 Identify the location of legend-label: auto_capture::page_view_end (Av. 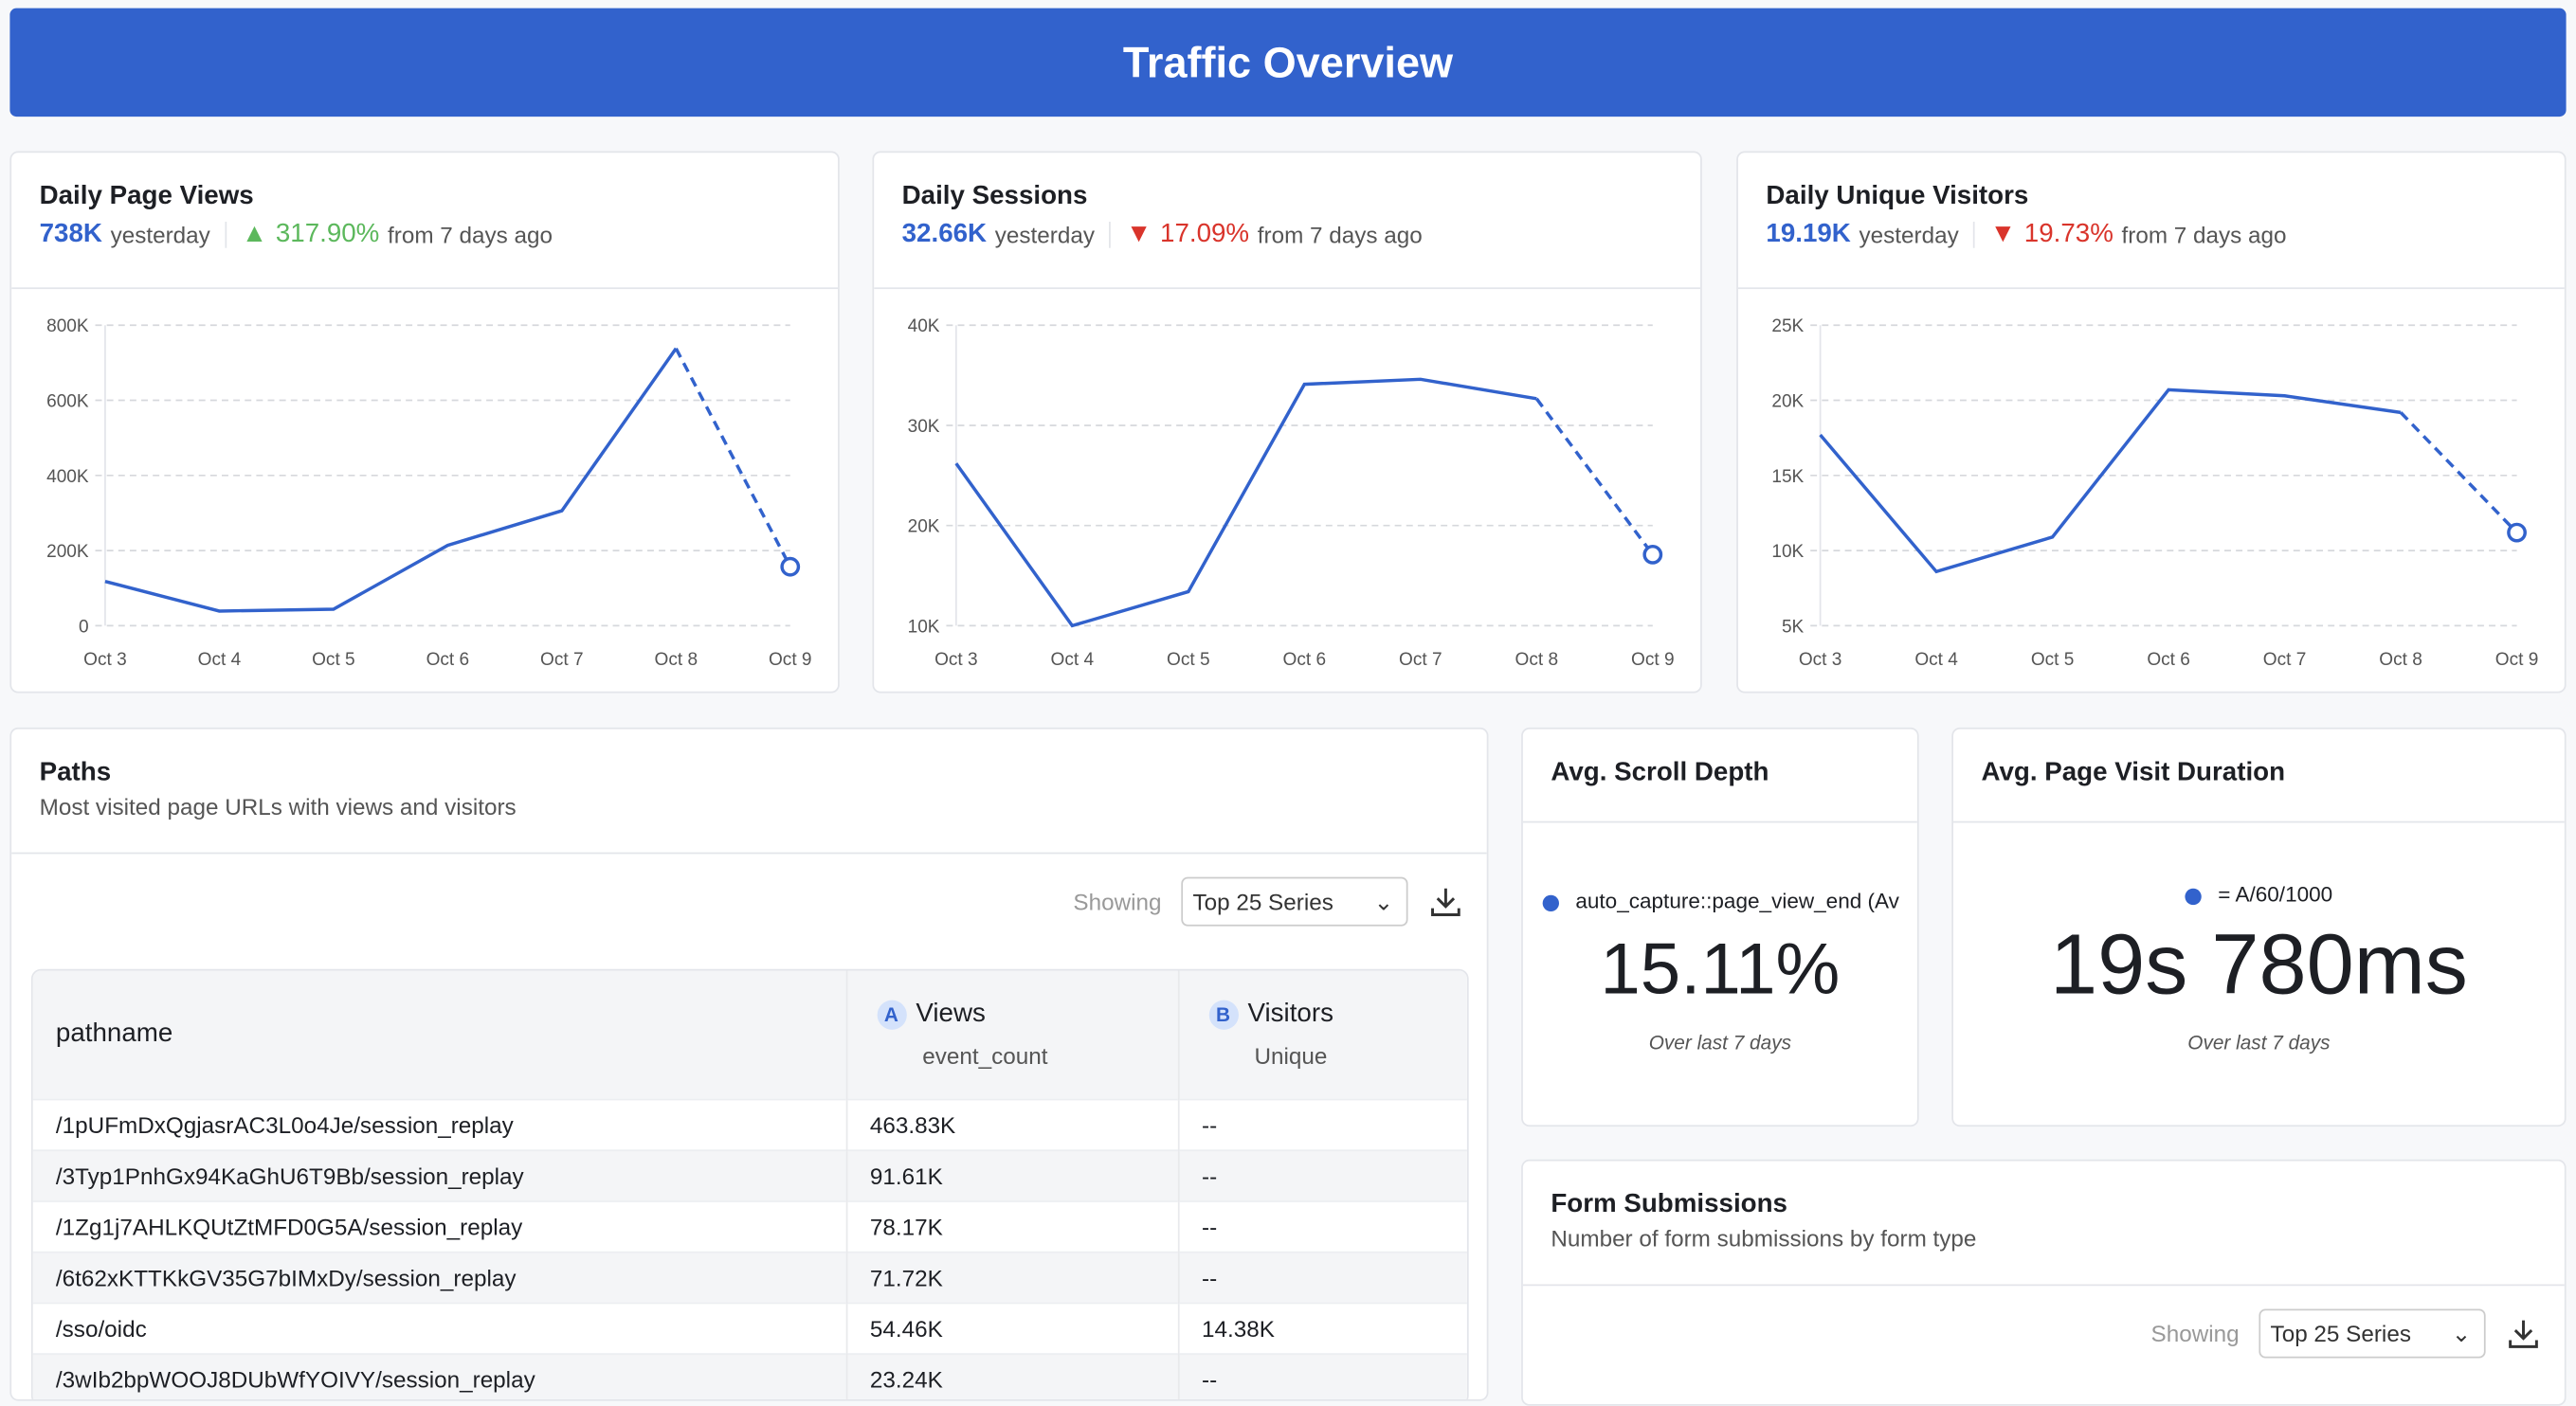
(1737, 901).